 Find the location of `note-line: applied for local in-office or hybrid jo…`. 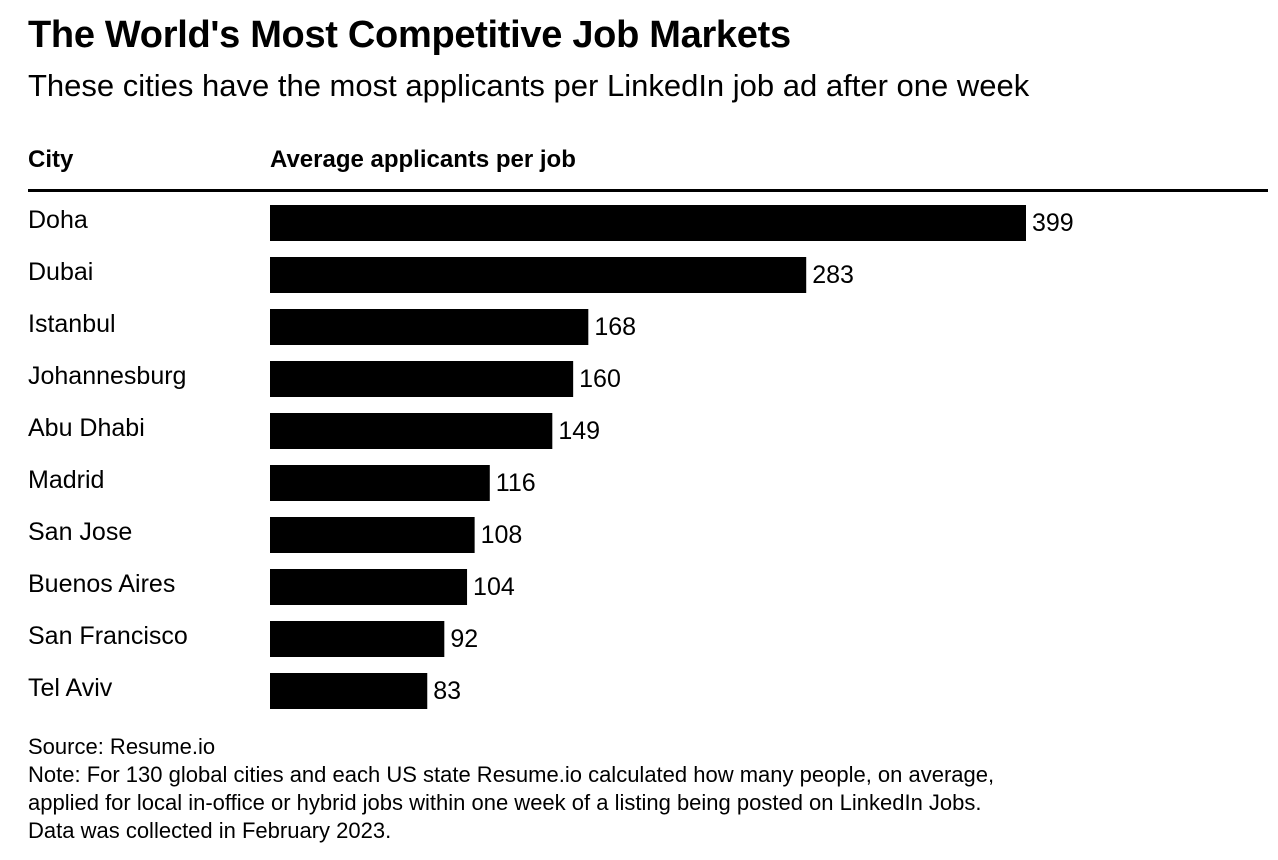

note-line: applied for local in-office or hybrid jo… is located at coordinates (505, 802).